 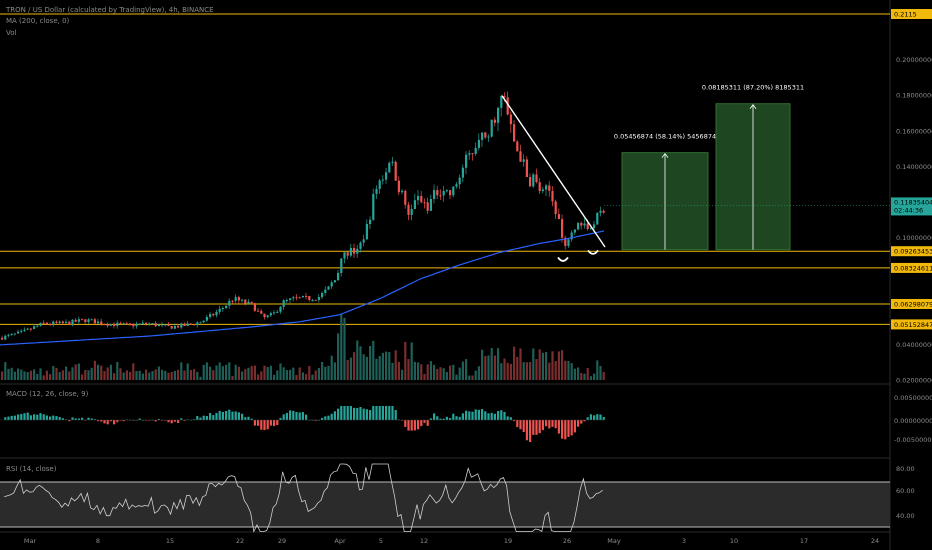 I want to click on macd-indicator-label: MACD (12, 26, close, 9), so click(x=47, y=394).